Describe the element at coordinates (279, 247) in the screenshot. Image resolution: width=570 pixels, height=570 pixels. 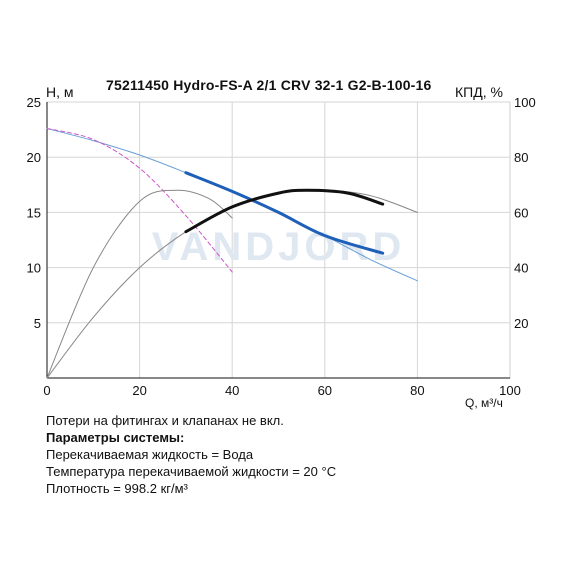
I see `watermark-logo: VANDJORD` at that location.